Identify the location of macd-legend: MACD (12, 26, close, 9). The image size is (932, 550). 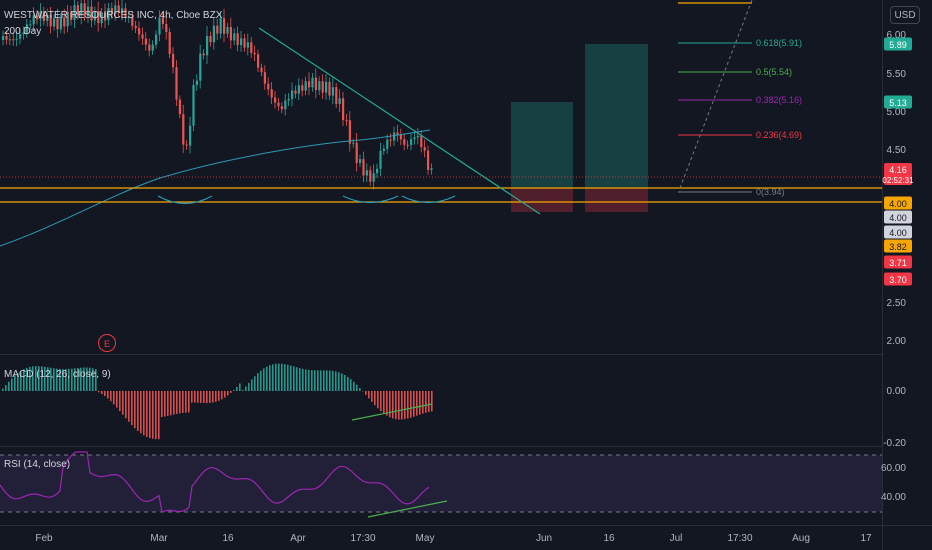
(57, 374).